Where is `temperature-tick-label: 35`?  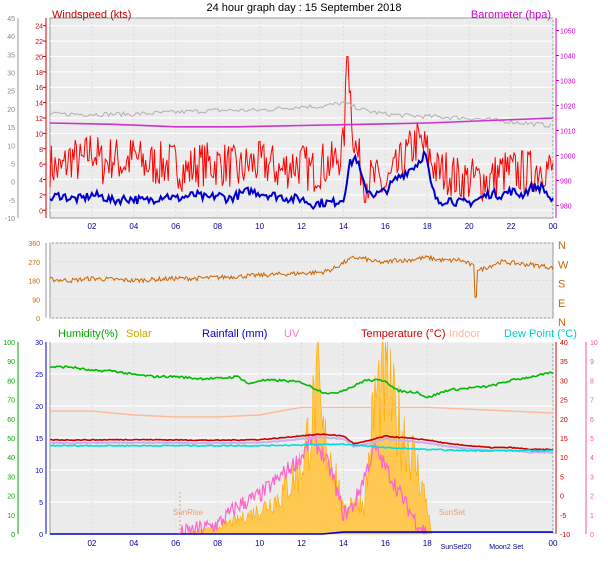
temperature-tick-label: 35 is located at coordinates (564, 362).